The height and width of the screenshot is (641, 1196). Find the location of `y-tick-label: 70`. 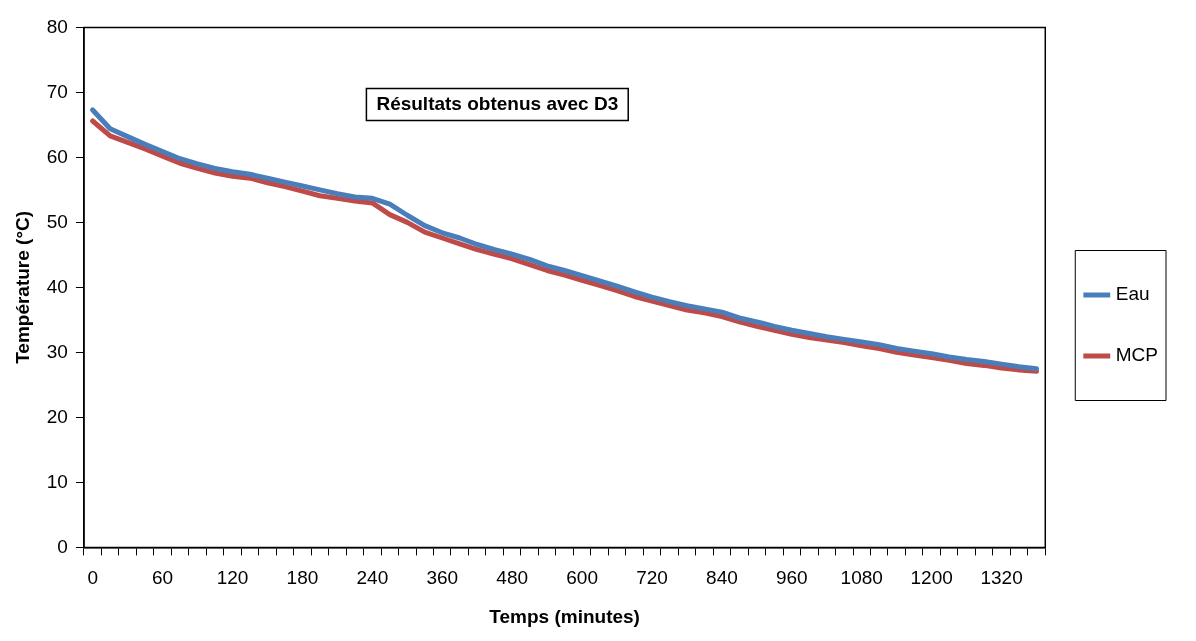

y-tick-label: 70 is located at coordinates (57, 91).